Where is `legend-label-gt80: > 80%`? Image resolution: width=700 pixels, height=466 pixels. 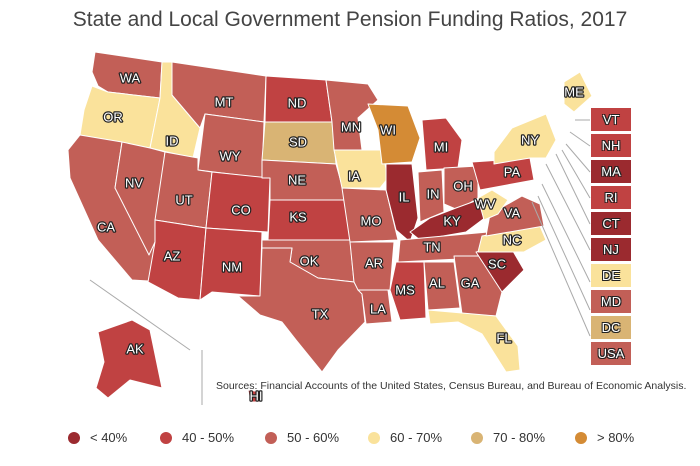 legend-label-gt80: > 80% is located at coordinates (616, 437).